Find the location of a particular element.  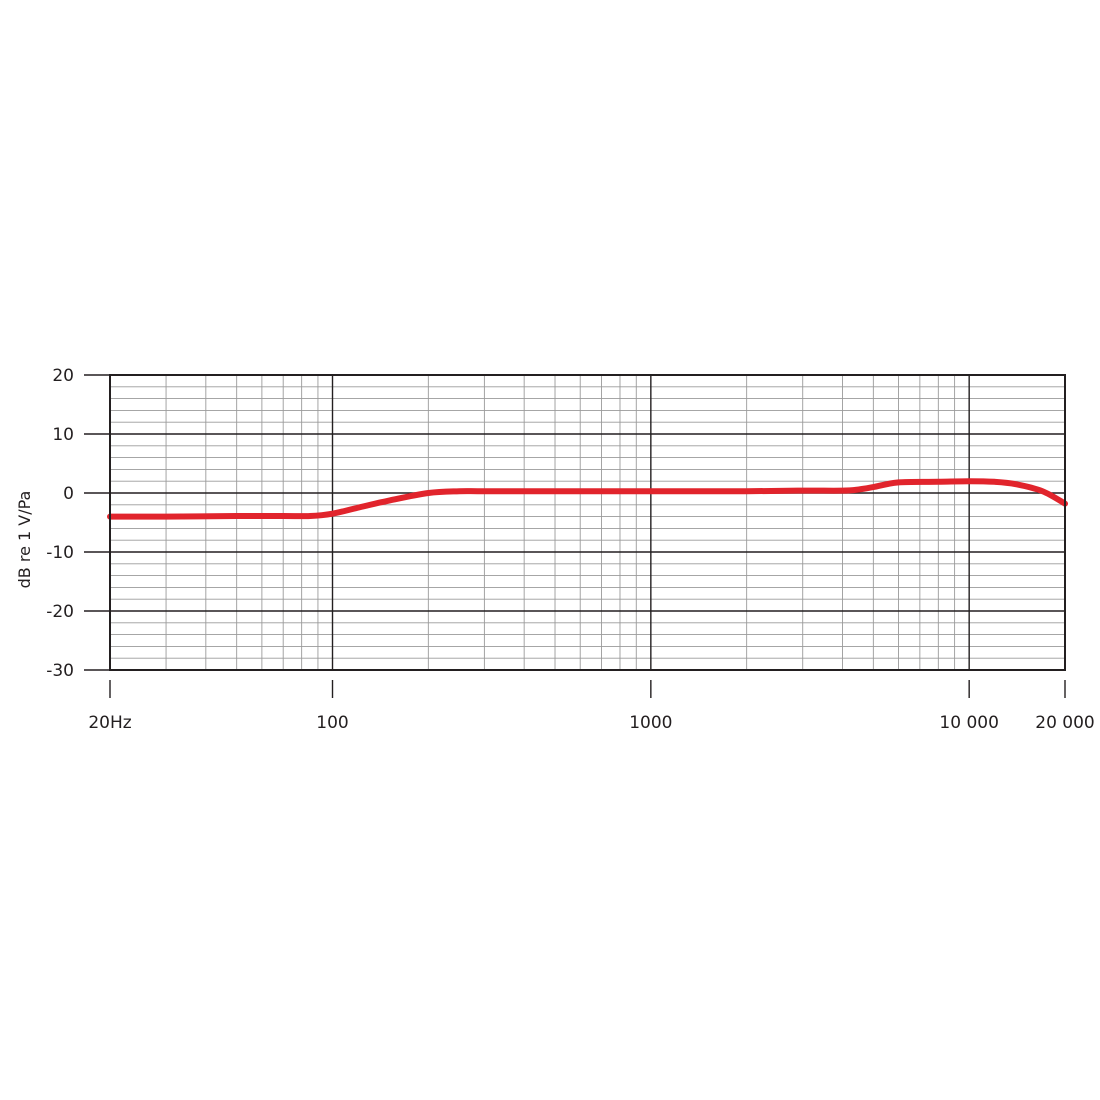

y-tick-label: -20 is located at coordinates (60, 612).